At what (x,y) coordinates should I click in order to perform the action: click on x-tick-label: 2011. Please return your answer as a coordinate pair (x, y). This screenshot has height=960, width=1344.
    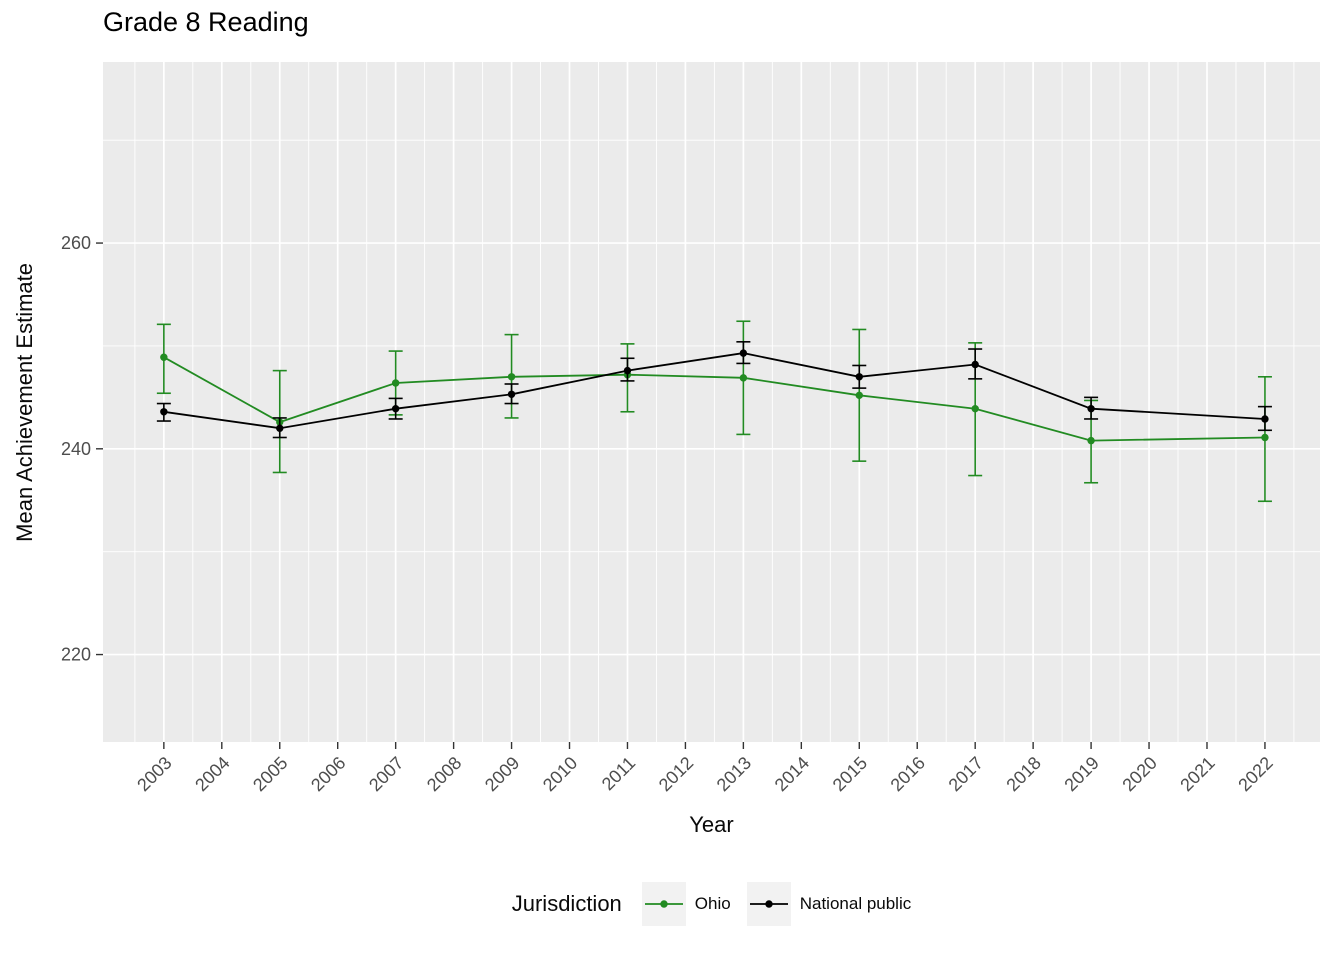
    Looking at the image, I should click on (619, 774).